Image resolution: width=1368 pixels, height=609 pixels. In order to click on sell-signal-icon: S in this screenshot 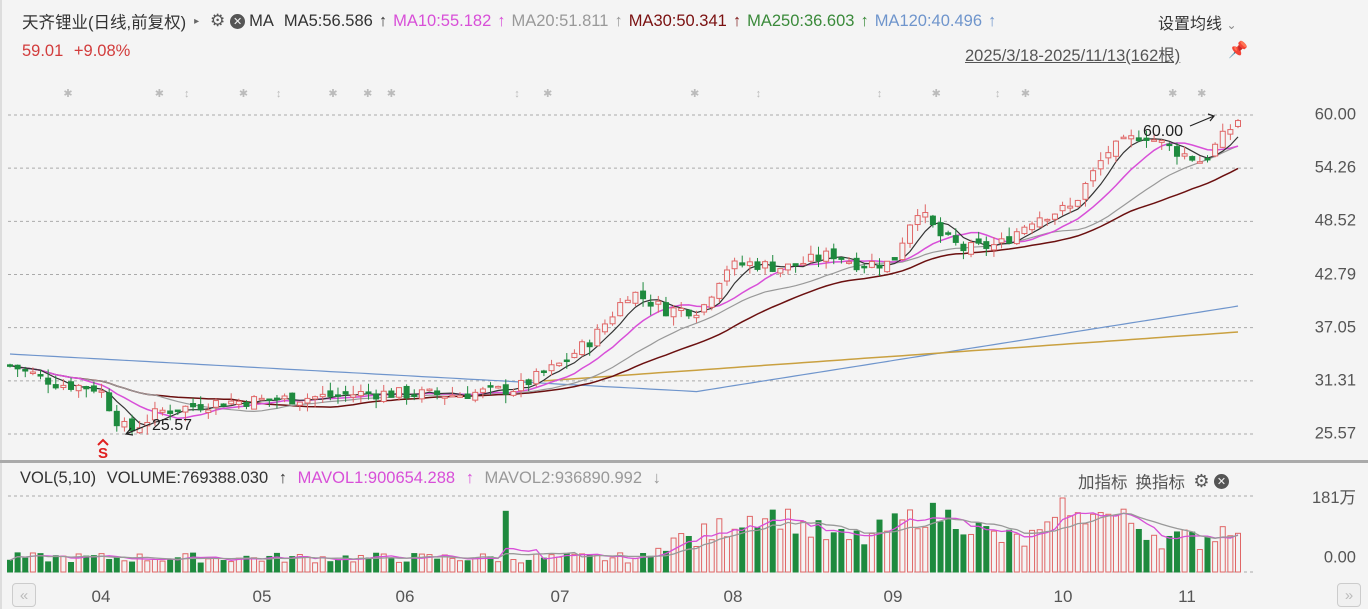, I will do `click(103, 452)`.